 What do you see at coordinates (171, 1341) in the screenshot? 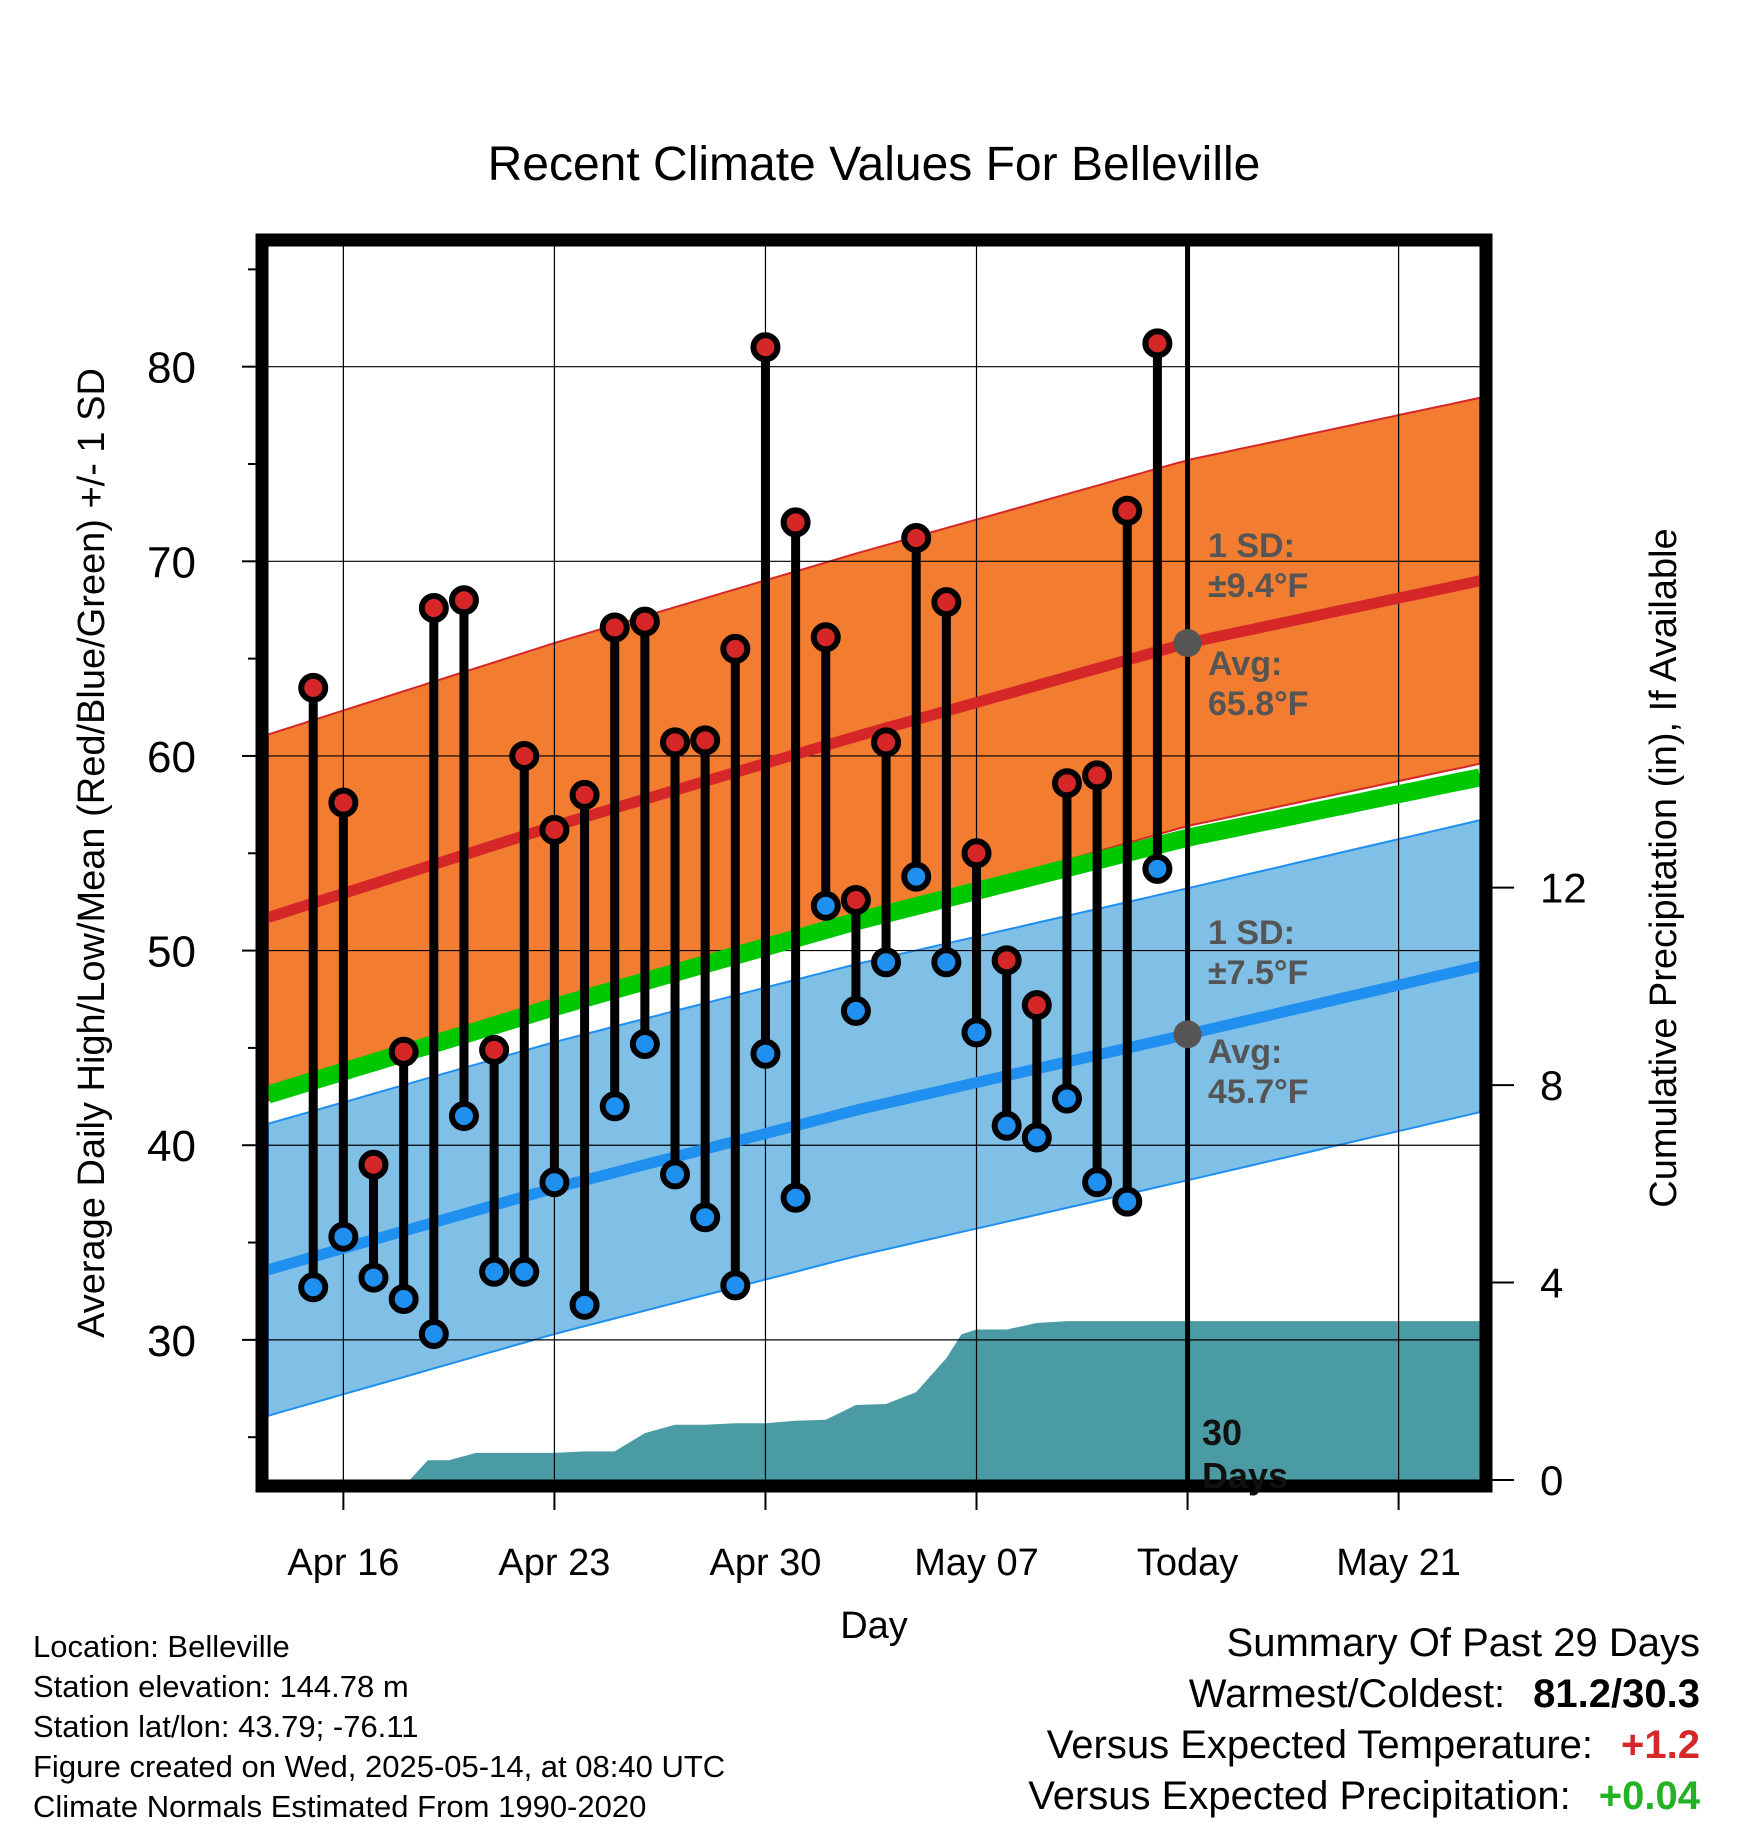
I see `y-tick-label-0: 30` at bounding box center [171, 1341].